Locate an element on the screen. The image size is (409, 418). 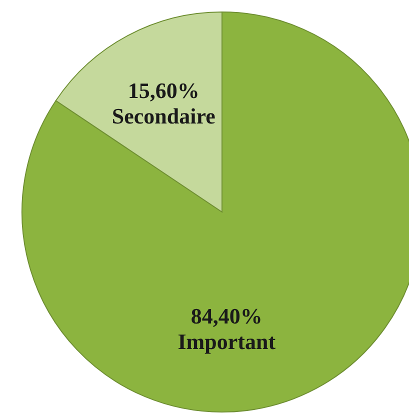
slice-label: Secondaire is located at coordinates (164, 115).